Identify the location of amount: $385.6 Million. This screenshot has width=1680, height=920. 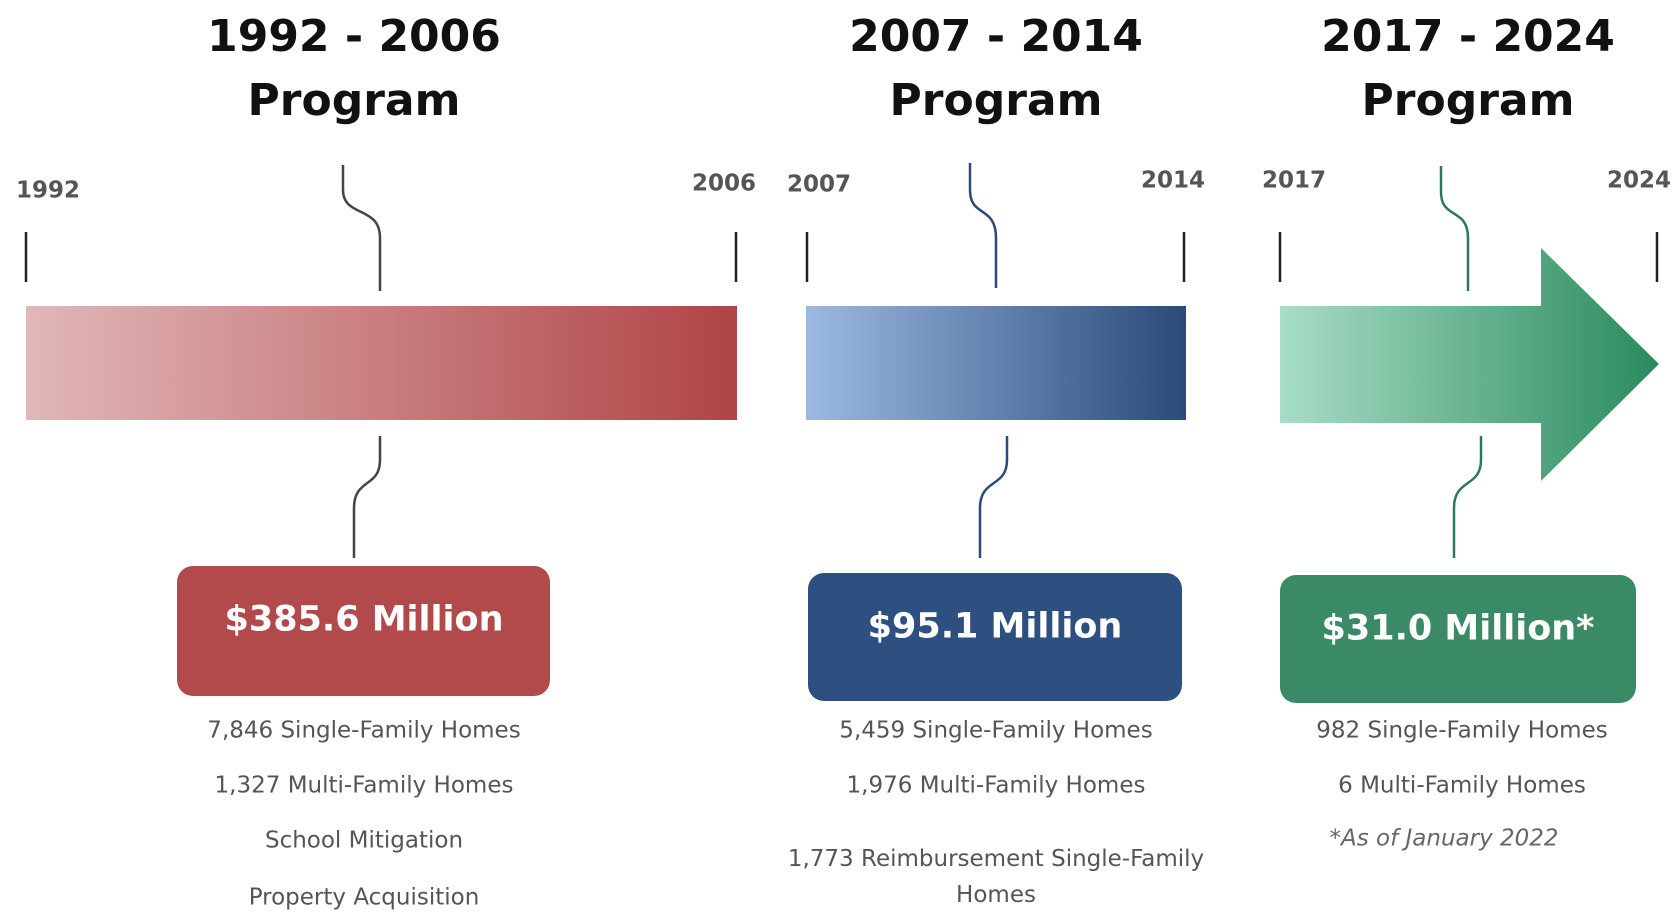
(364, 619).